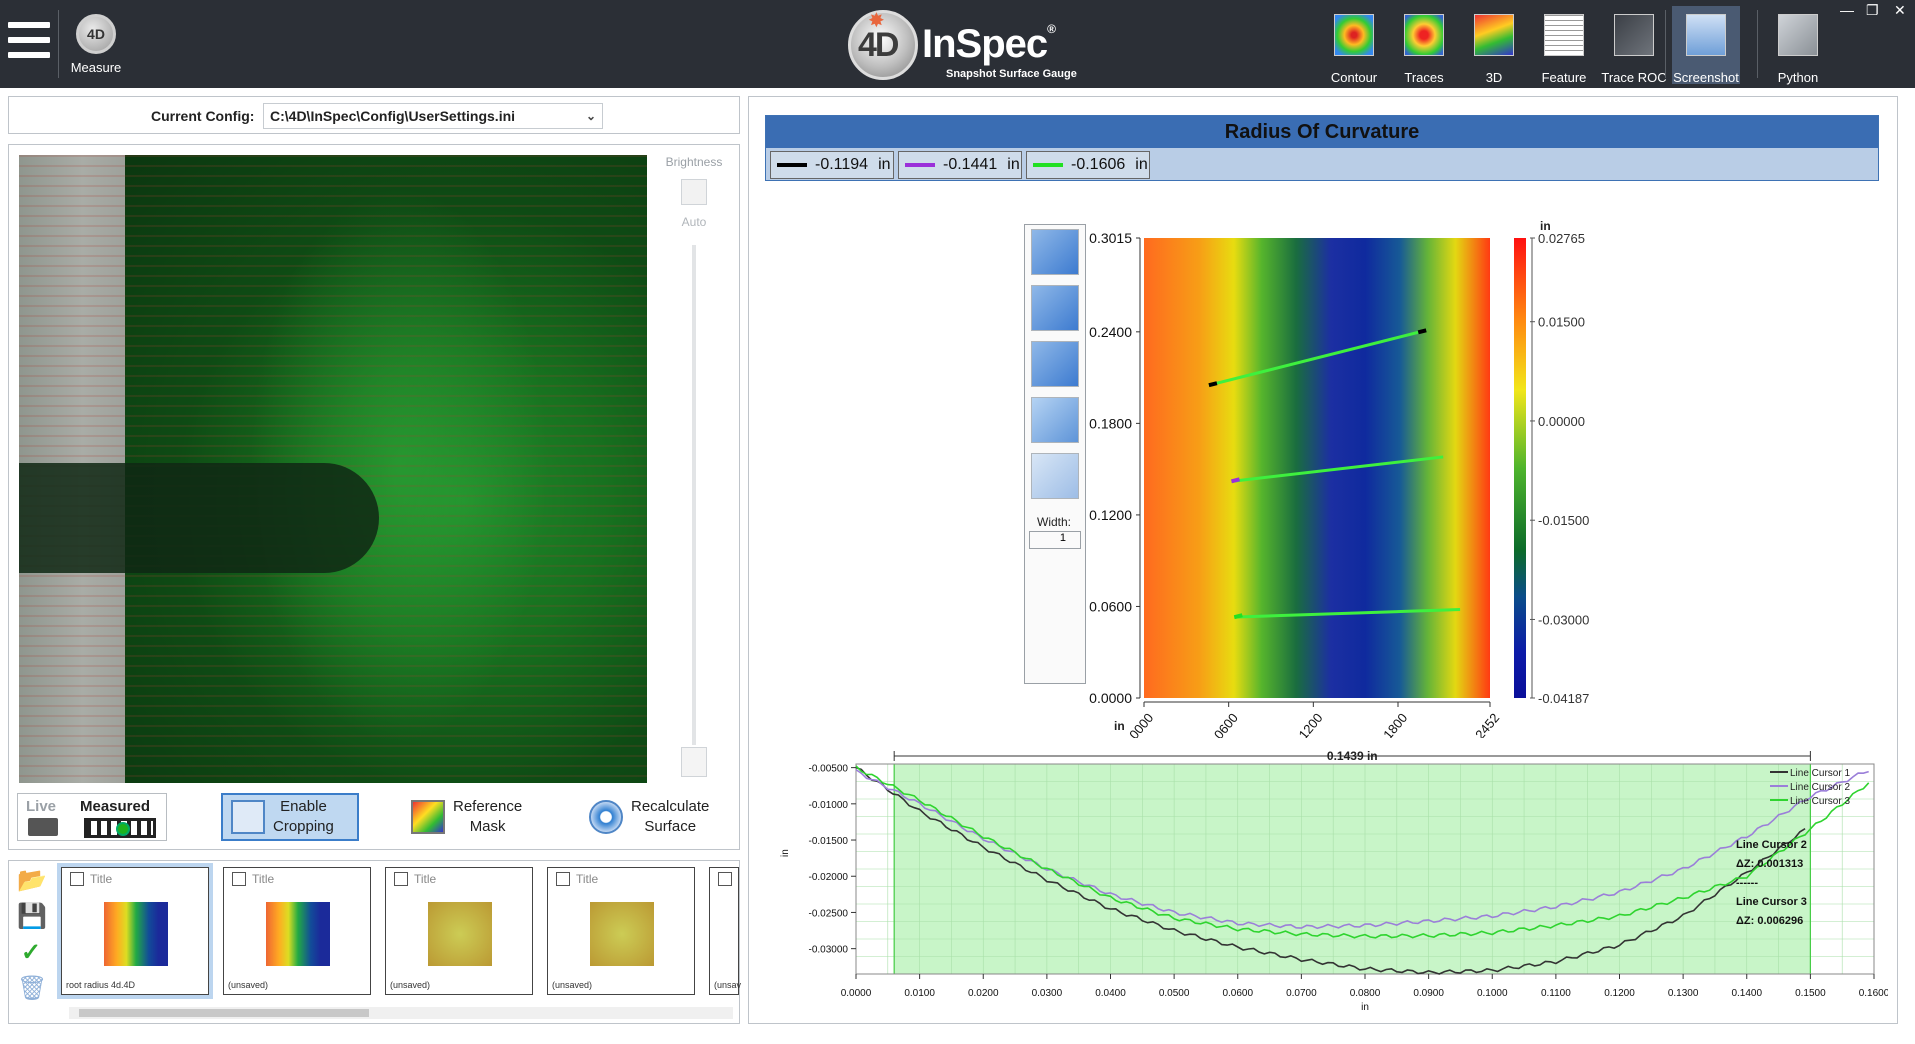 The height and width of the screenshot is (1044, 1915). What do you see at coordinates (1051, 29) in the screenshot?
I see `logo-registered-mark: ®` at bounding box center [1051, 29].